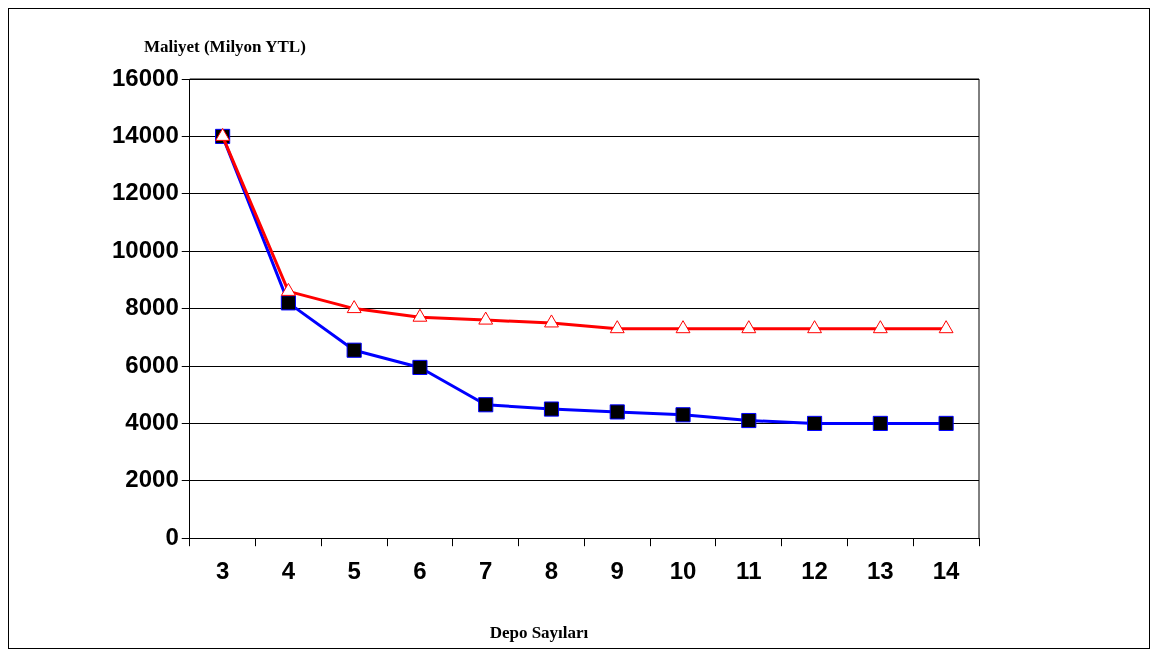 This screenshot has height=659, width=1160. What do you see at coordinates (683, 571) in the screenshot?
I see `x-tick-label: 10` at bounding box center [683, 571].